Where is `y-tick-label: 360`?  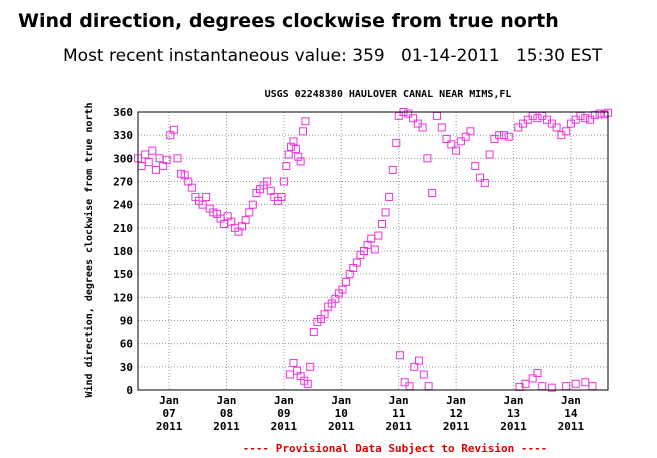
y-tick-label: 360 is located at coordinates (123, 112).